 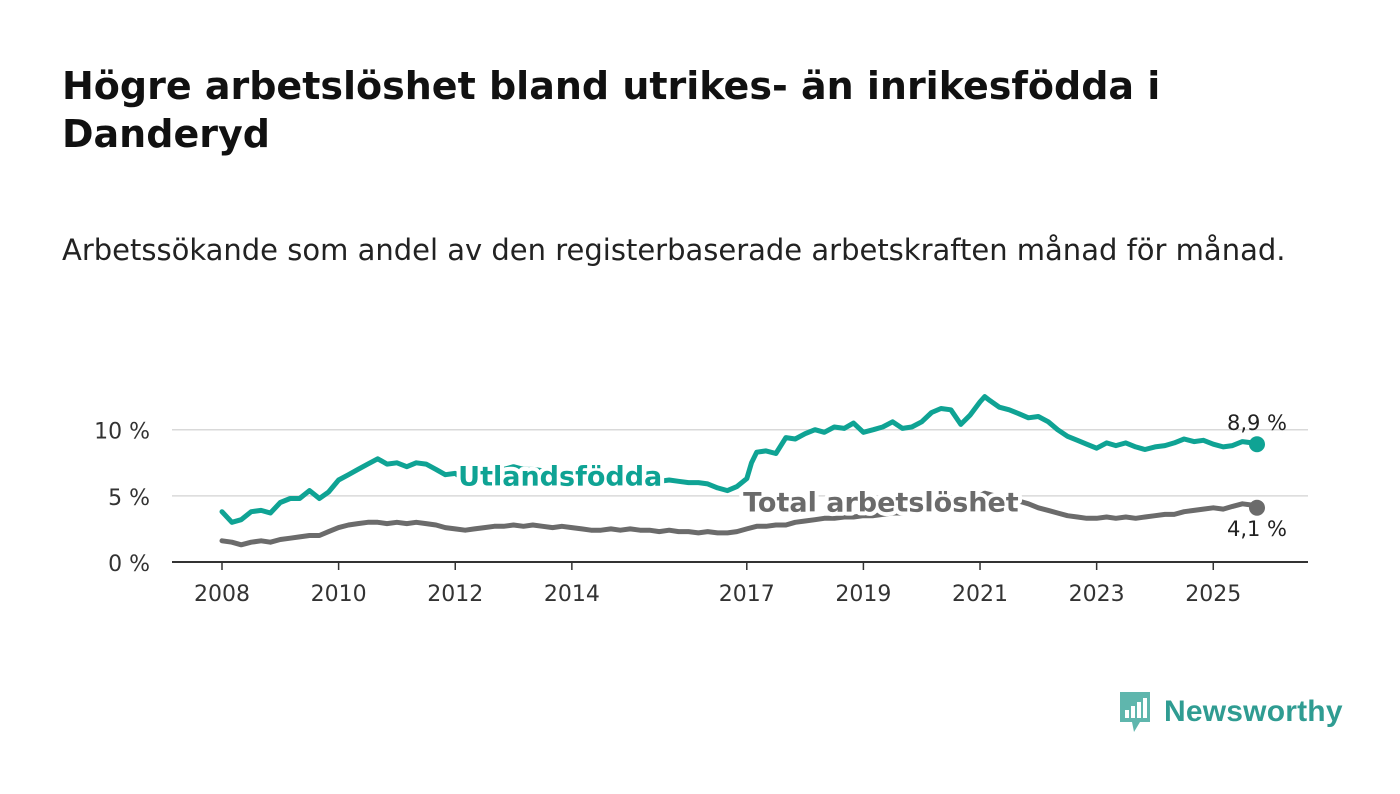 What do you see at coordinates (572, 594) in the screenshot?
I see `x-tick-label: 2014` at bounding box center [572, 594].